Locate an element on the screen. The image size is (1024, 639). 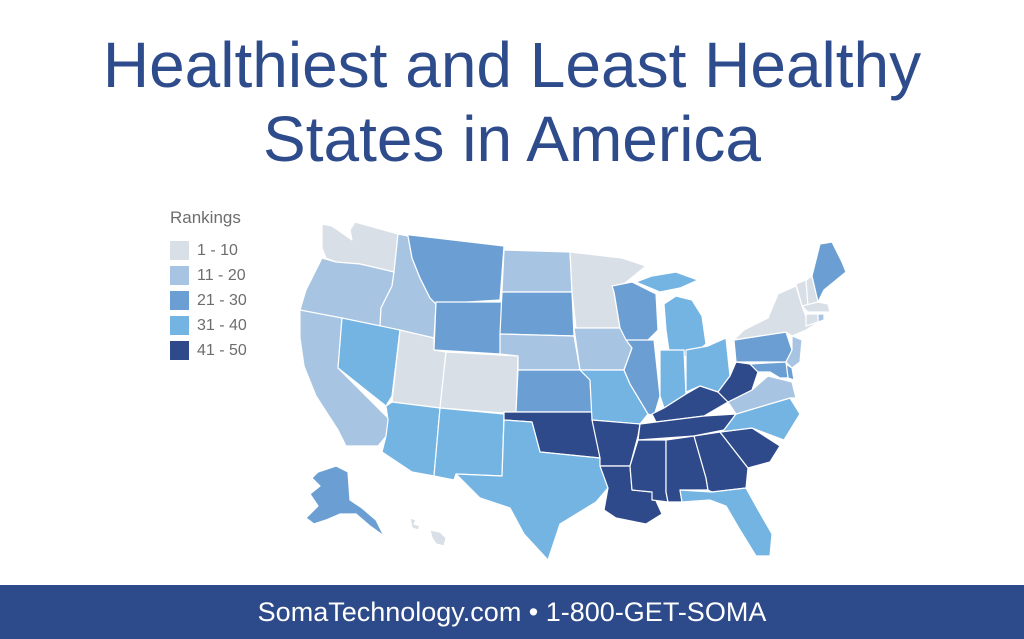
legend-label: 11 - 20 is located at coordinates (221, 275).